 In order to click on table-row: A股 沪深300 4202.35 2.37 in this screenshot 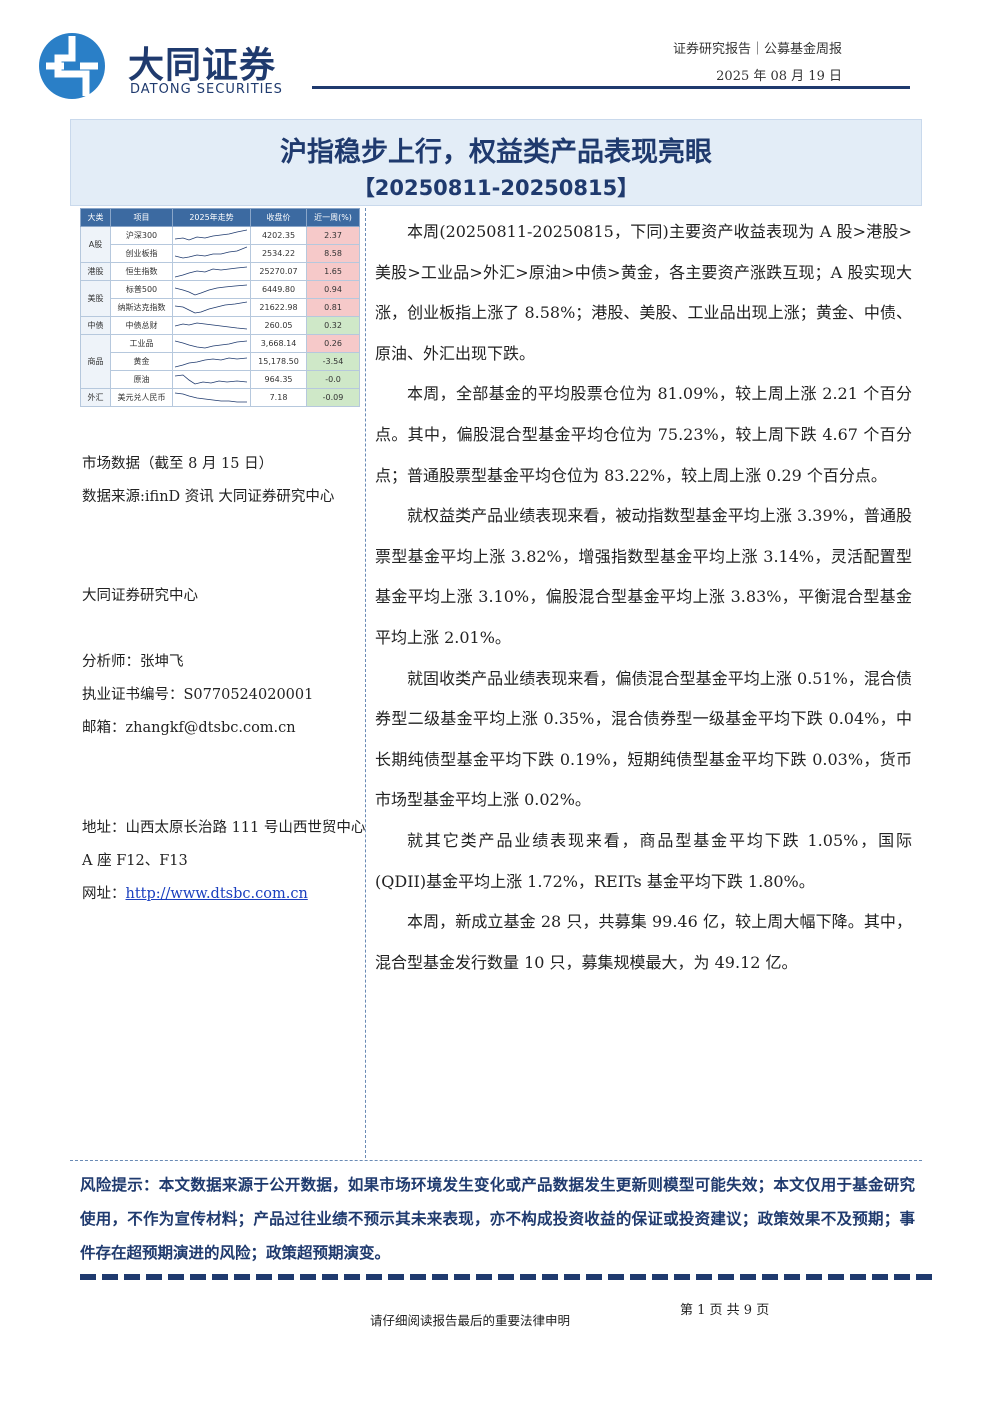, I will do `click(220, 244)`.